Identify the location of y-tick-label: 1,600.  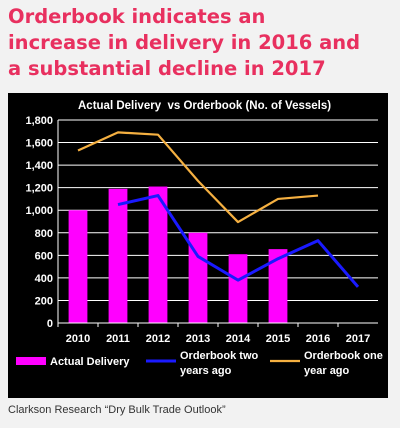
(39, 144).